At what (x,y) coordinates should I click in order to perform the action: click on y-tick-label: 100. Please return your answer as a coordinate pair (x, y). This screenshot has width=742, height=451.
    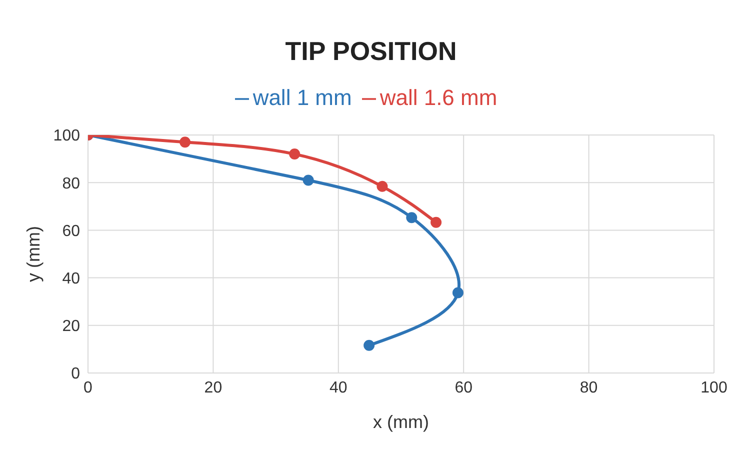
    Looking at the image, I should click on (66, 136).